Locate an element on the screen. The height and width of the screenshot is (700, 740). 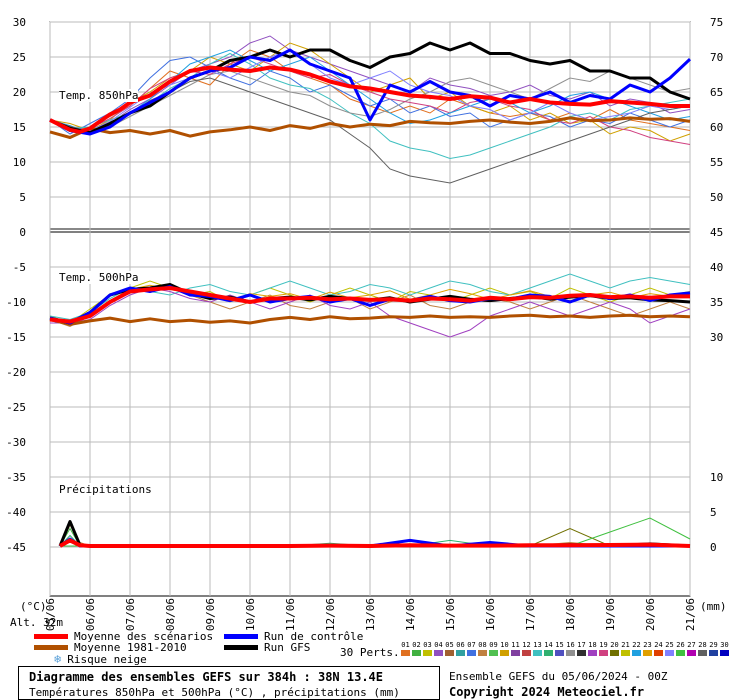
left-tick-label: -40 is located at coordinates (16, 512).